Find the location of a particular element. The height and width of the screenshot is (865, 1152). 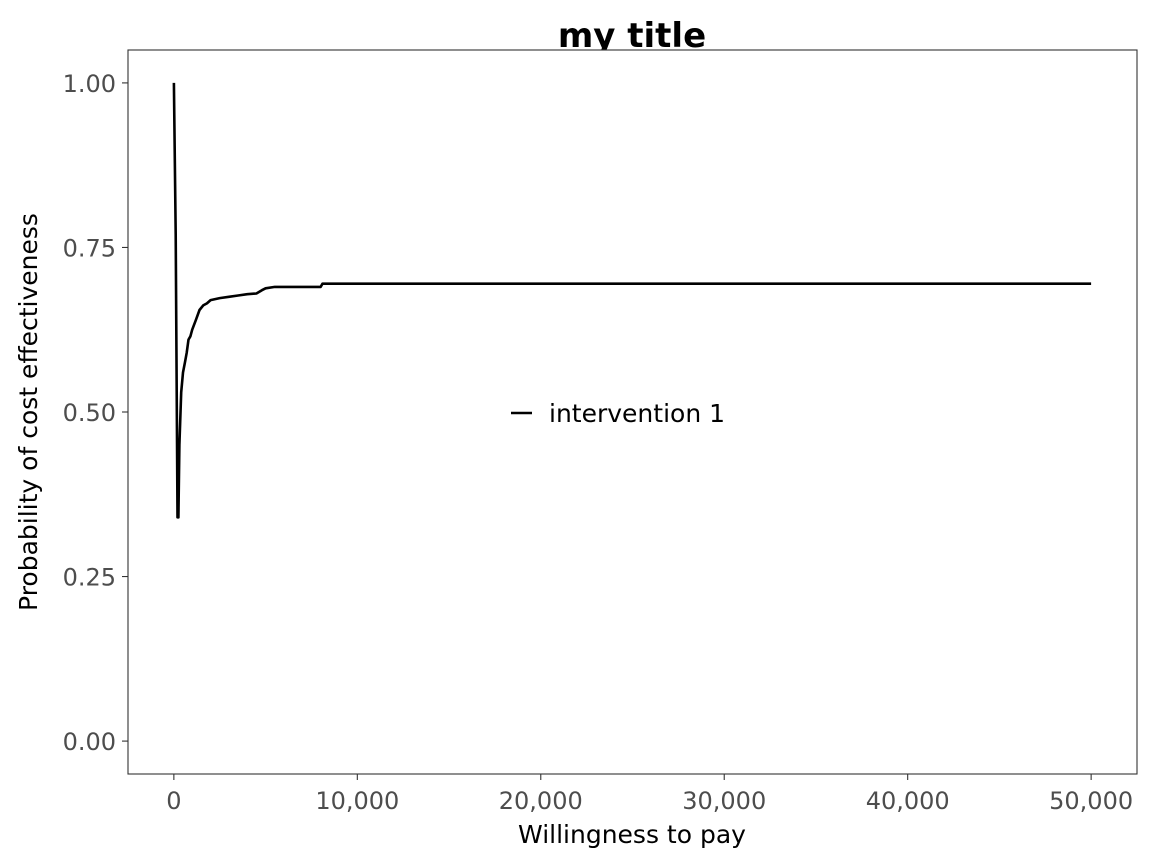

y-axis: 0.00 0.25 0.50 0.75 1.00 is located at coordinates (95, 413).